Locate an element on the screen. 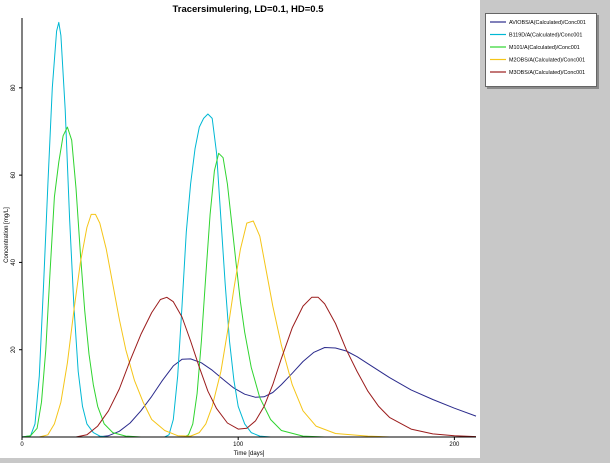 The width and height of the screenshot is (610, 463). x-tick-label: 0 is located at coordinates (22, 445).